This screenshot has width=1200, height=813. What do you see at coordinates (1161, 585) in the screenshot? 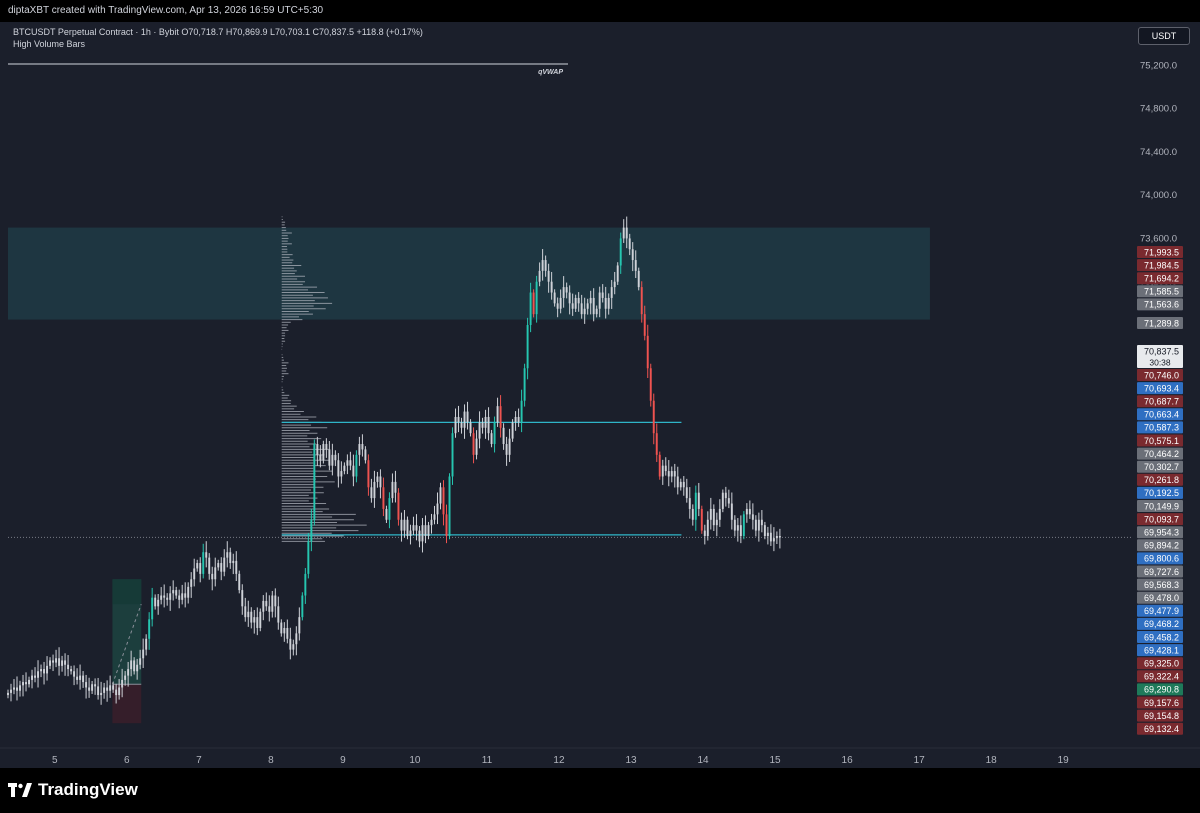
I see `price-label: 69,568.3` at bounding box center [1161, 585].